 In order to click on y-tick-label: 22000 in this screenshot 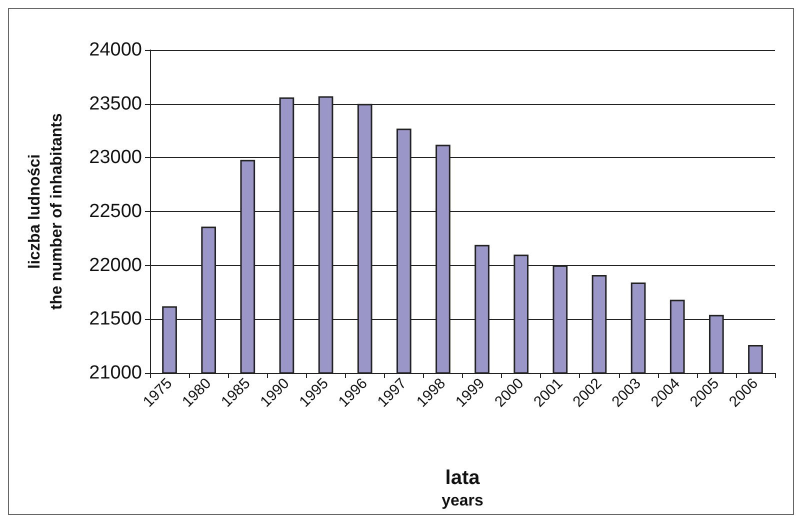, I will do `click(115, 265)`.